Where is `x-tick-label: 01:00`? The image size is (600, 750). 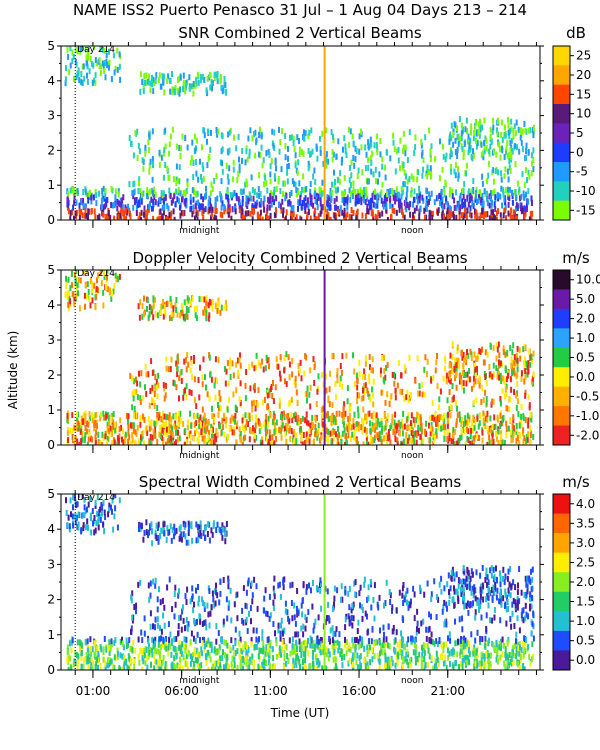 x-tick-label: 01:00 is located at coordinates (93, 691).